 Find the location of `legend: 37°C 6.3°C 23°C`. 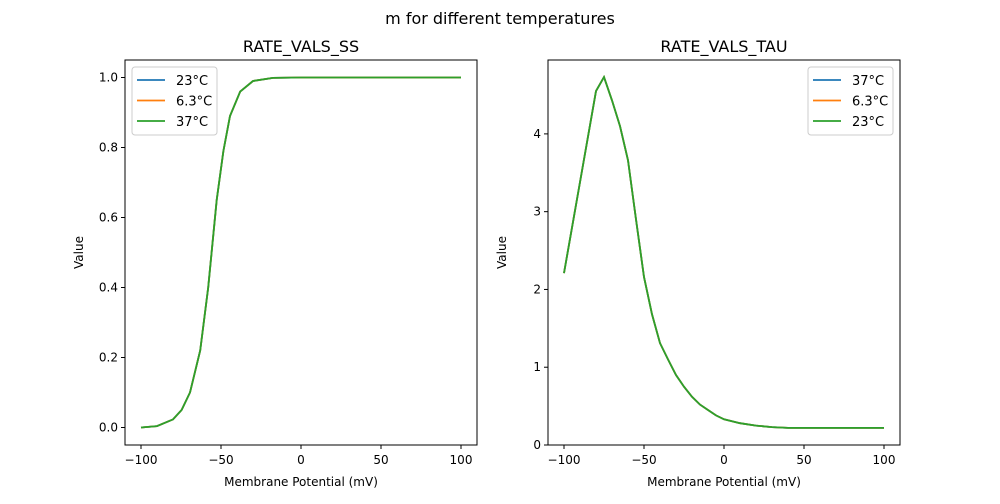

legend: 37°C 6.3°C 23°C is located at coordinates (850, 101).